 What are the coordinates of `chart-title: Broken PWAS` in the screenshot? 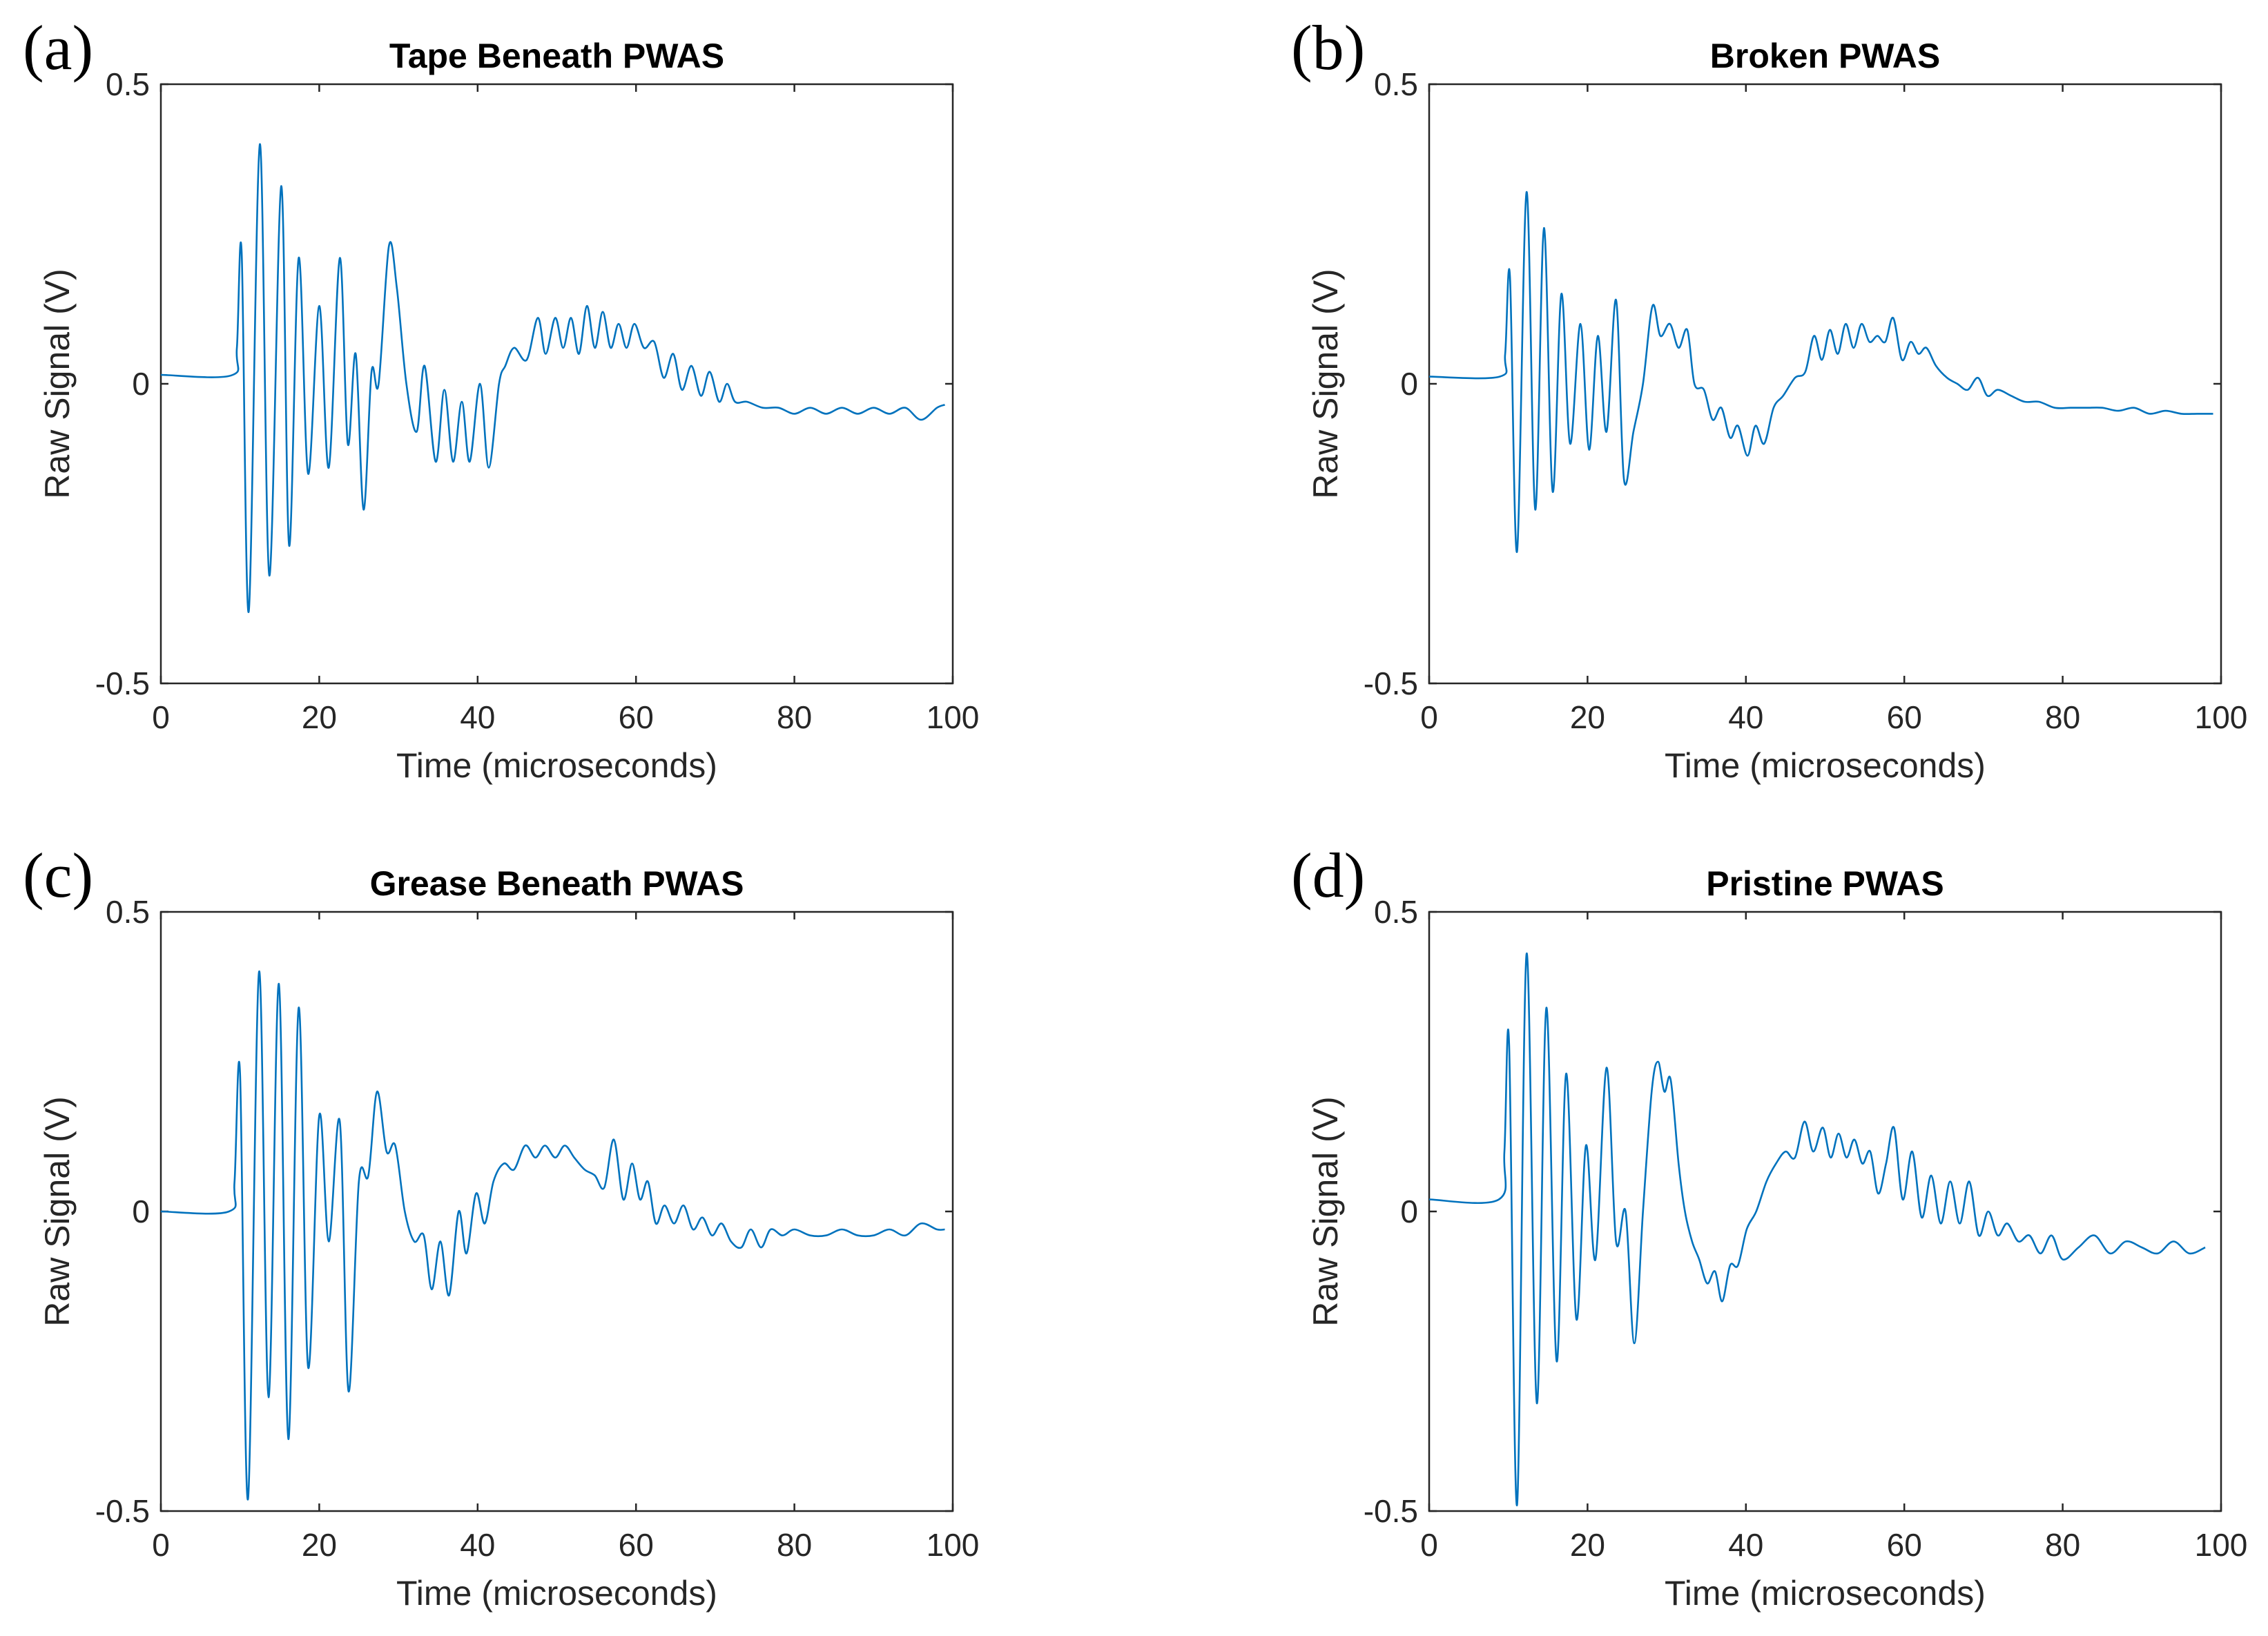 It's located at (1825, 56).